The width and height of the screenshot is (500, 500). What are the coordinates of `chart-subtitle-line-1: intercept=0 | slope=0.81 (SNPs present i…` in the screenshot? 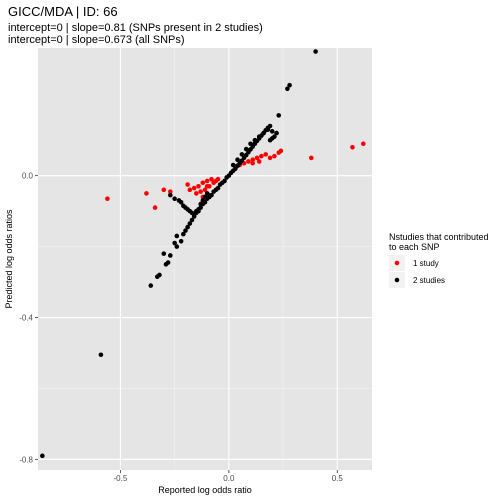 It's located at (135, 28).